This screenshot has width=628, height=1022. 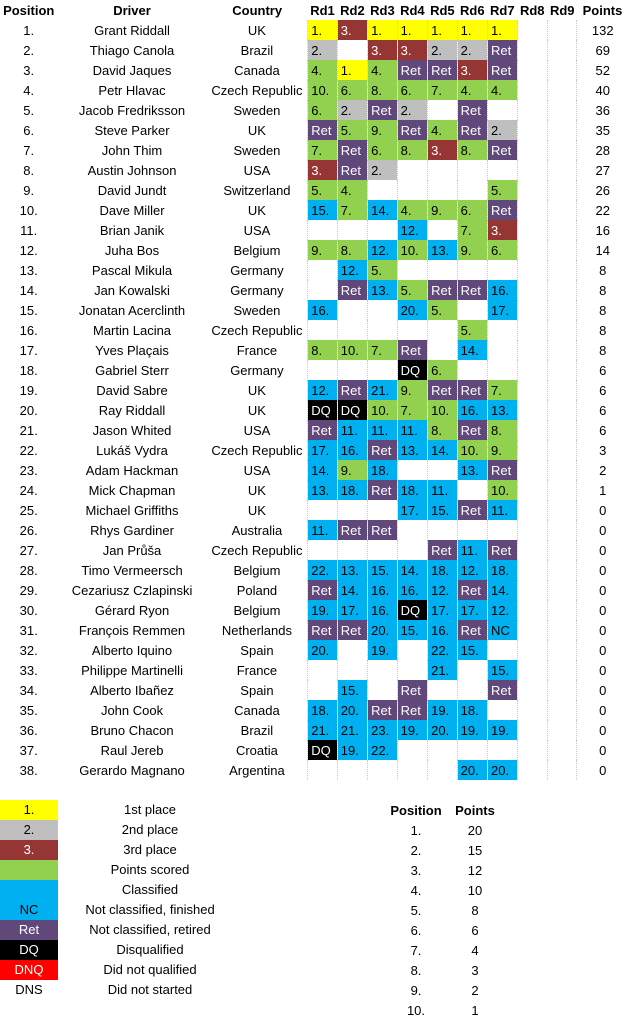 What do you see at coordinates (602, 190) in the screenshot?
I see `driver-points: 26` at bounding box center [602, 190].